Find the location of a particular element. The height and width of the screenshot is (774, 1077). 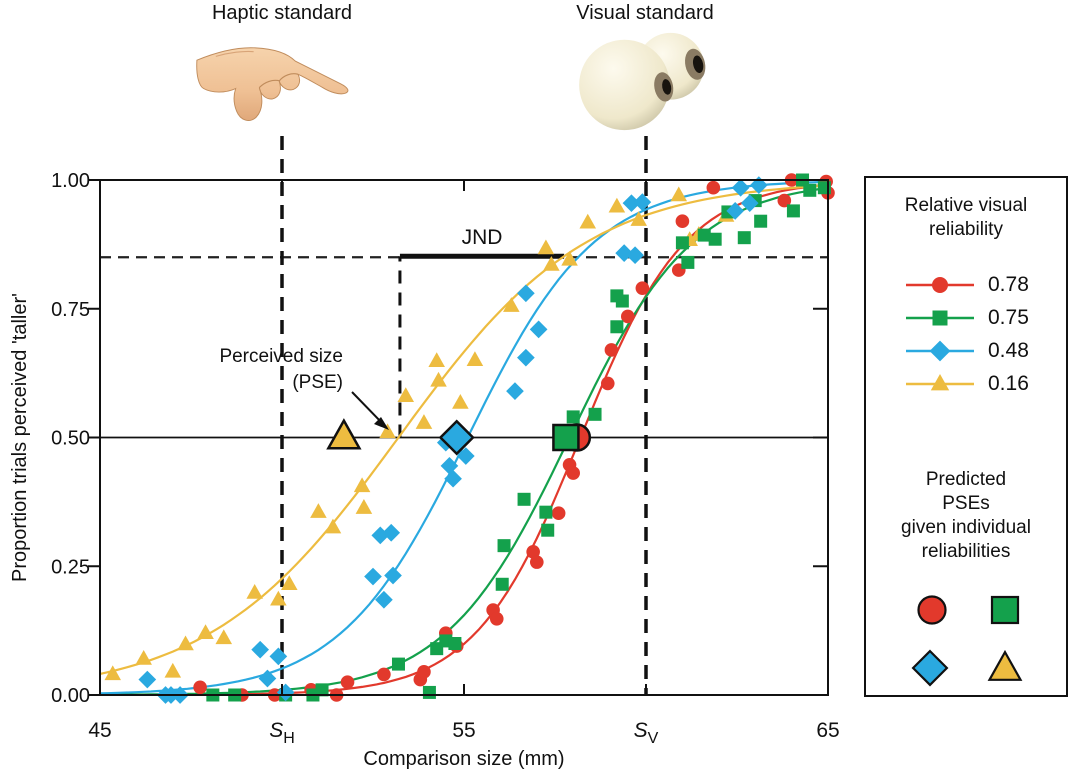

x-tick-label: 55 is located at coordinates (463, 730).